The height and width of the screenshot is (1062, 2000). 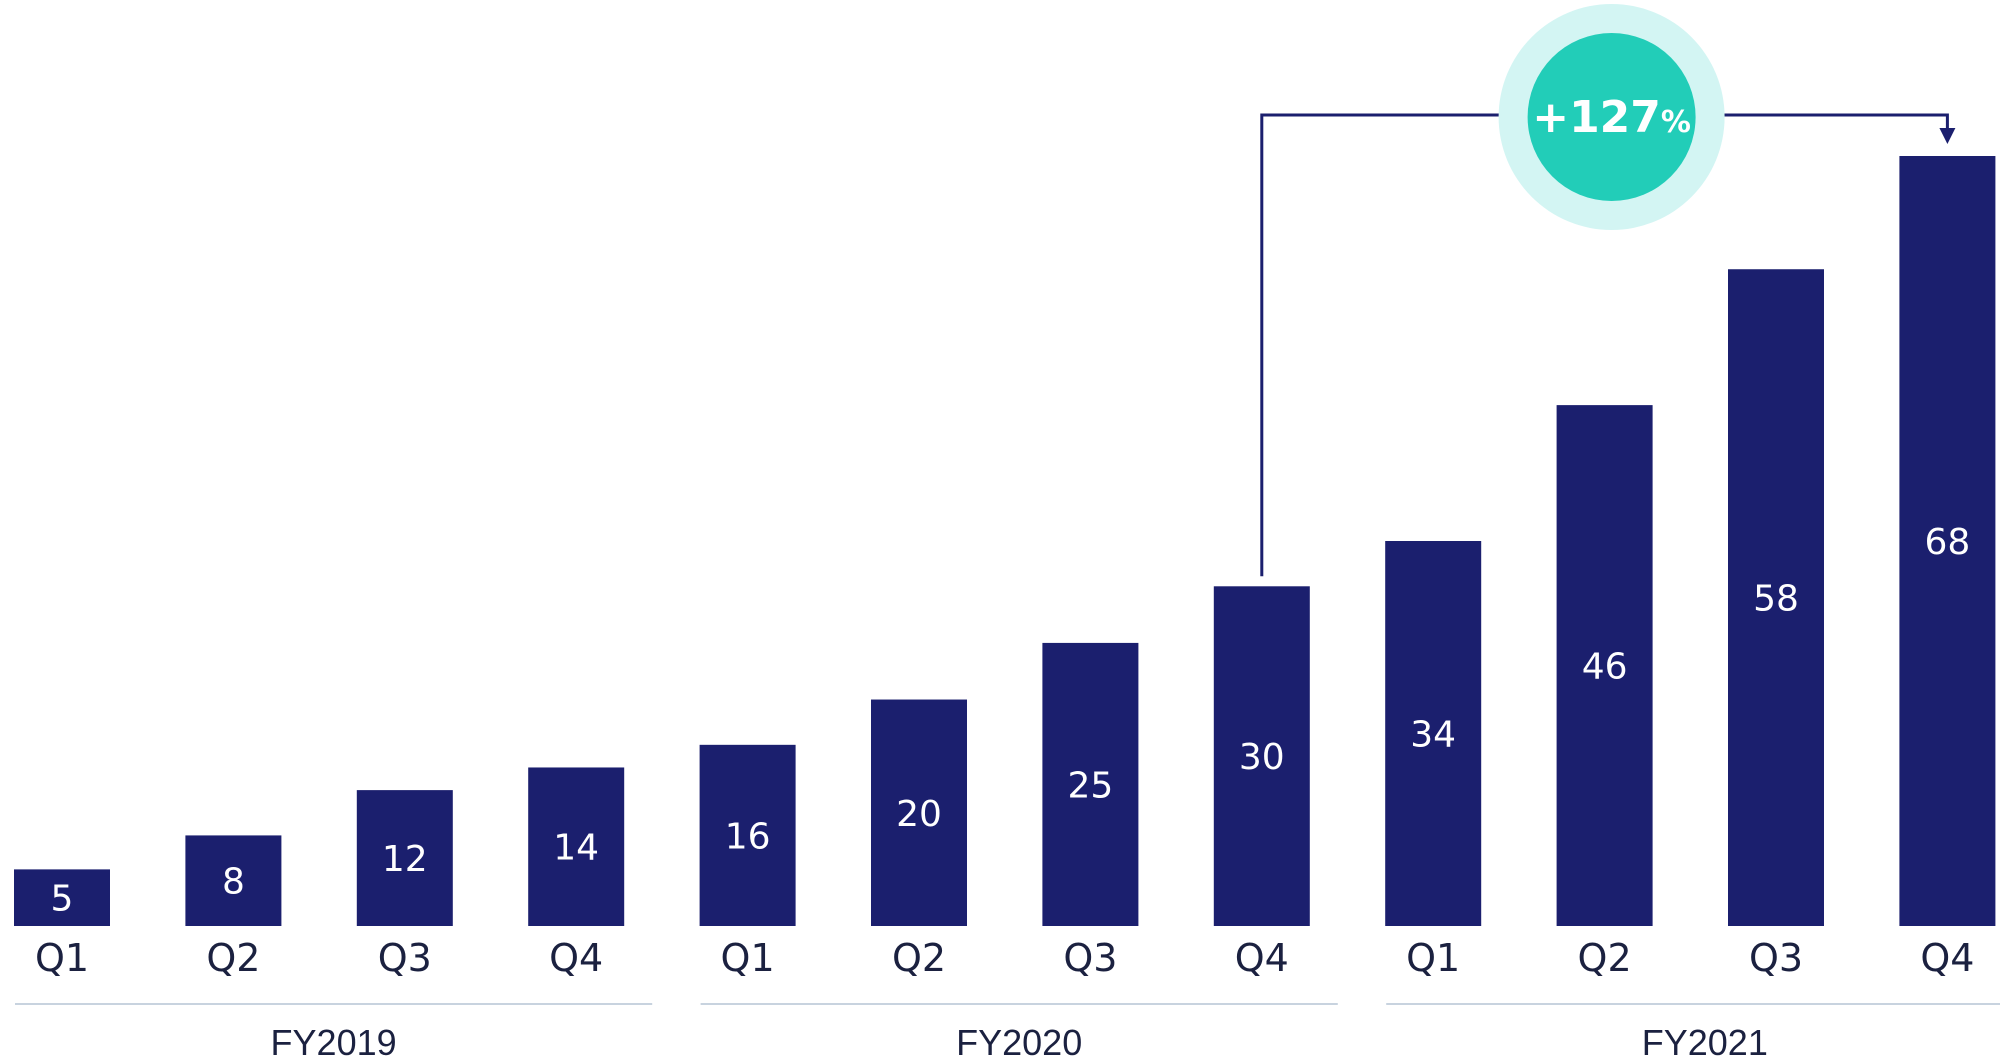 I want to click on bar-value-label: 30, so click(x=1262, y=757).